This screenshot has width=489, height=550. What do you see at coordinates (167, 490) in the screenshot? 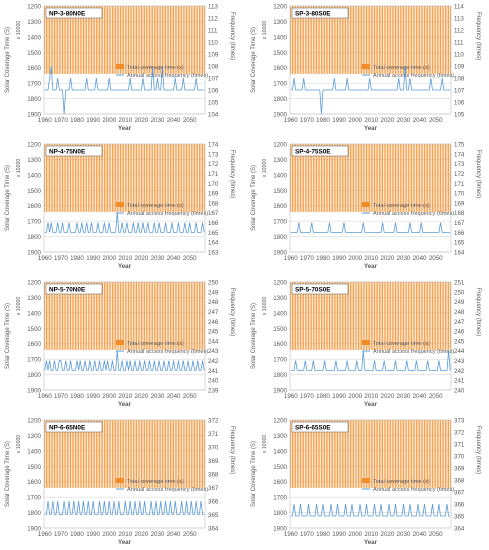
I see `legend-label: Annual access frequency (times)` at bounding box center [167, 490].